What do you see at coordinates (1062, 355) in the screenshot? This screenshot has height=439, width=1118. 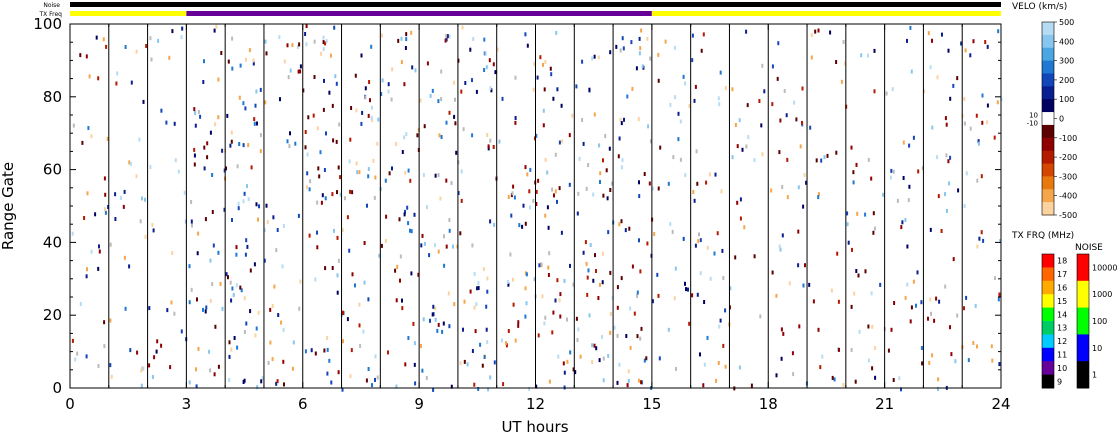 I see `txfreq-tick-label: 11` at bounding box center [1062, 355].